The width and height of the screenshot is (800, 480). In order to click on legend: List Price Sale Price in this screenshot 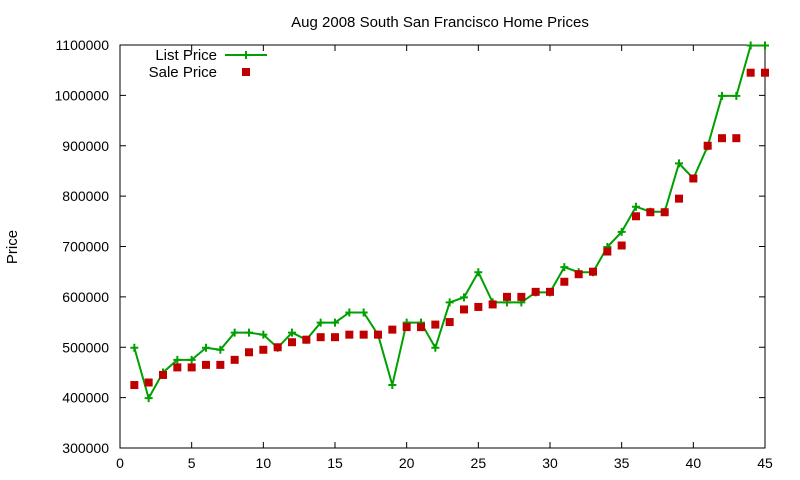, I will do `click(208, 64)`.